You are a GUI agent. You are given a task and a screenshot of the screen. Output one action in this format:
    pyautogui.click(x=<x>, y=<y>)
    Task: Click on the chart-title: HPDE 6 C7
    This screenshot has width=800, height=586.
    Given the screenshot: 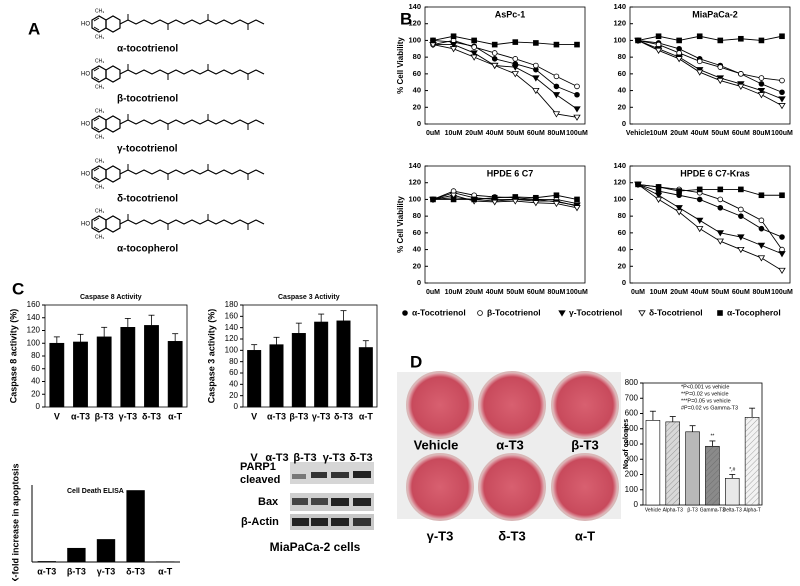 What is the action you would take?
    pyautogui.click(x=510, y=173)
    